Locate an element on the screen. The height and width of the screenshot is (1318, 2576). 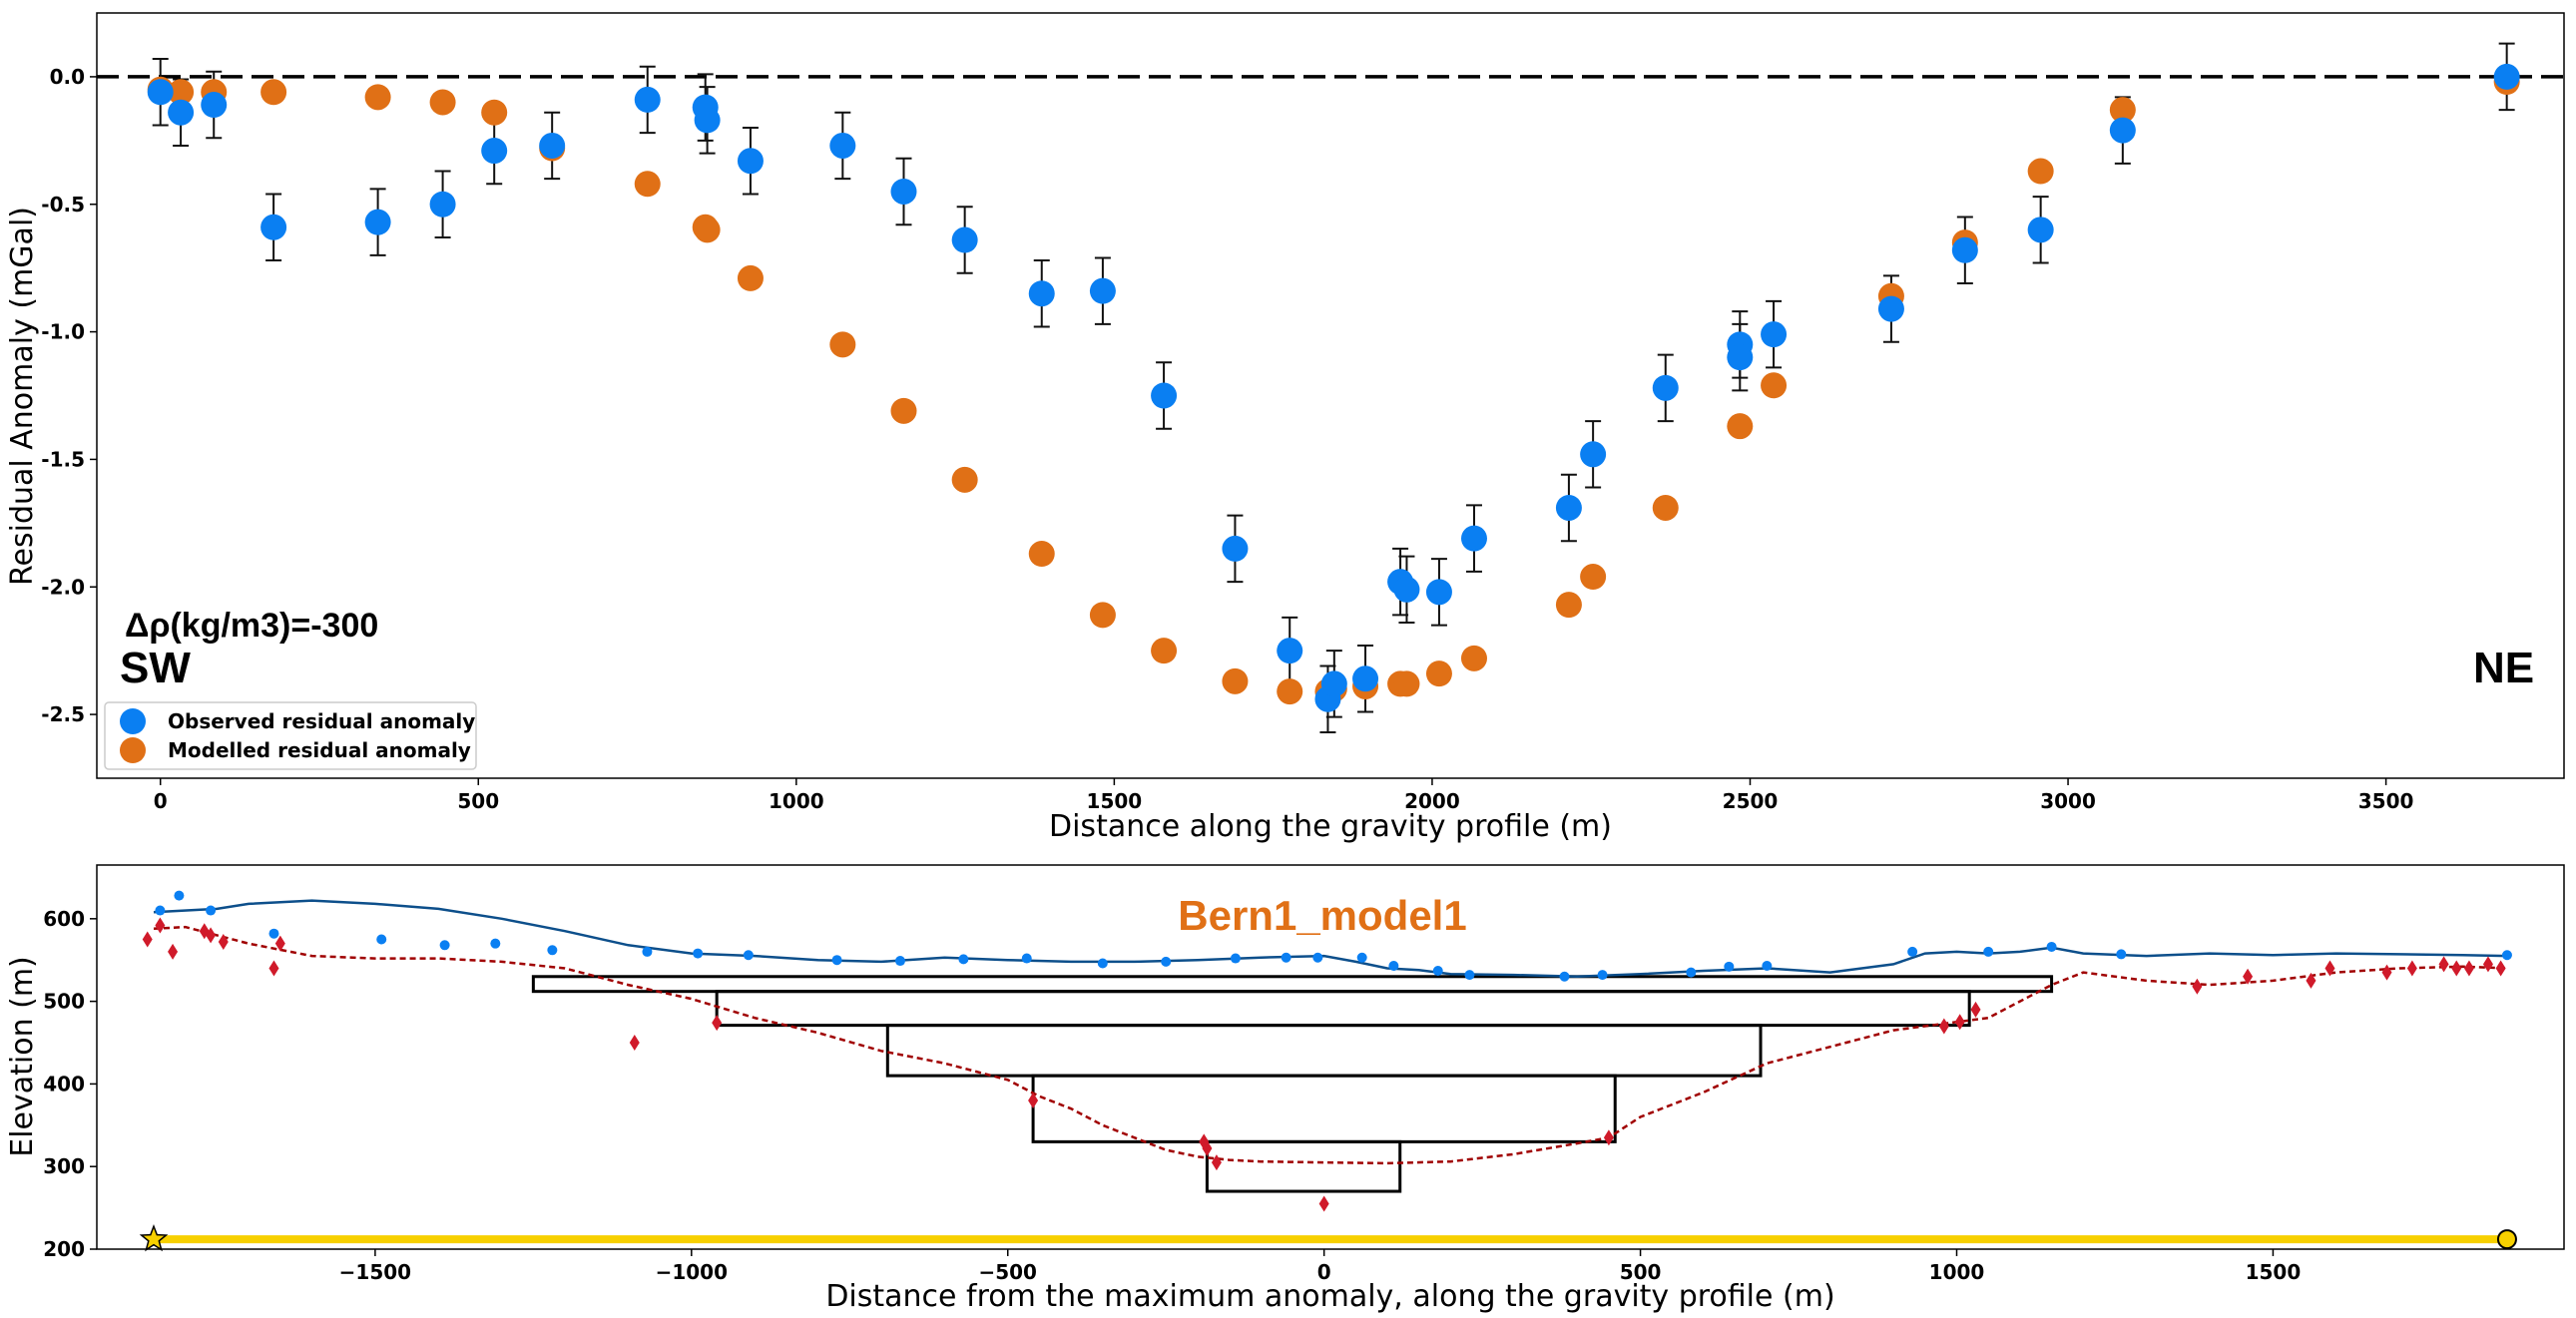
y-tick-label: 500 is located at coordinates (64, 1002).